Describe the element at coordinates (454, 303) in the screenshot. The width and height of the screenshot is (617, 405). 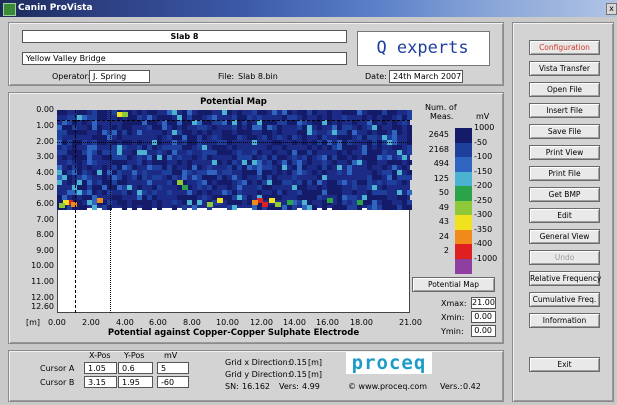
I see `xmax-label: Xmax:` at that location.